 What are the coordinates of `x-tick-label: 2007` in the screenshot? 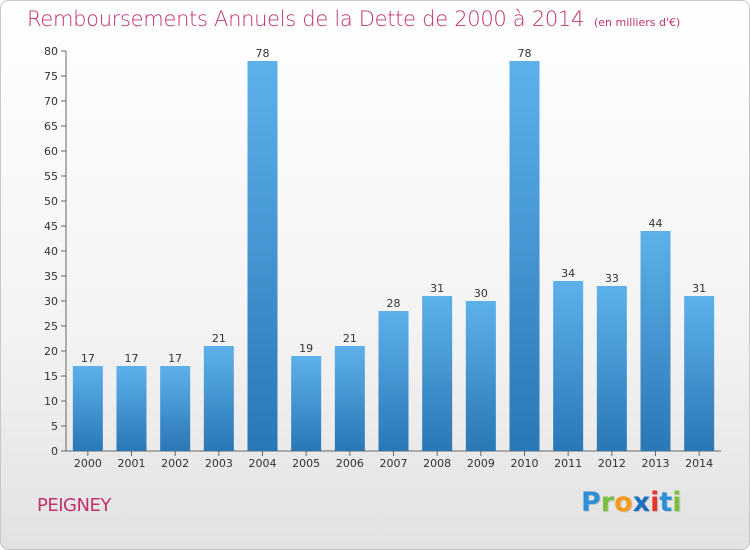 It's located at (394, 463).